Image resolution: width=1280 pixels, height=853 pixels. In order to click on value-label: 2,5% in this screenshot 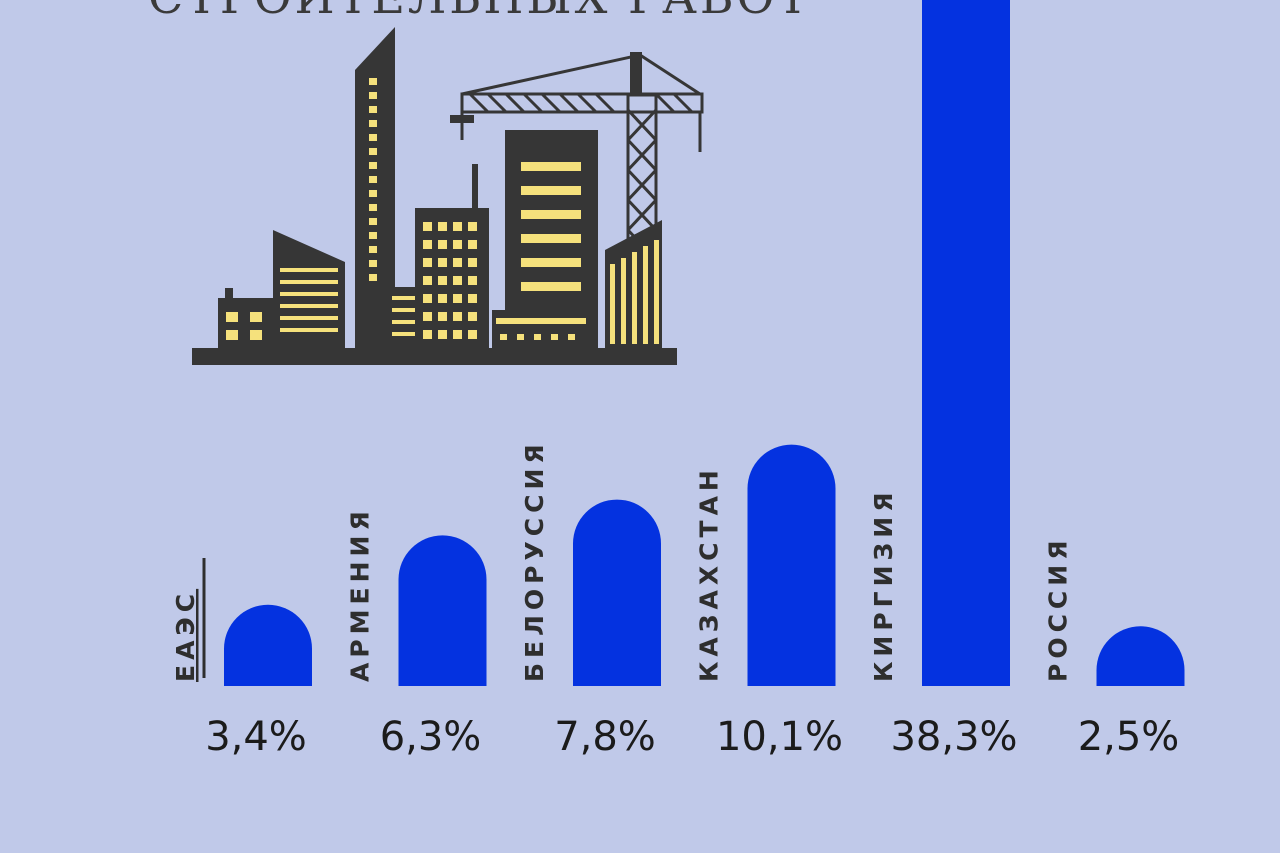, I will do `click(1129, 737)`.